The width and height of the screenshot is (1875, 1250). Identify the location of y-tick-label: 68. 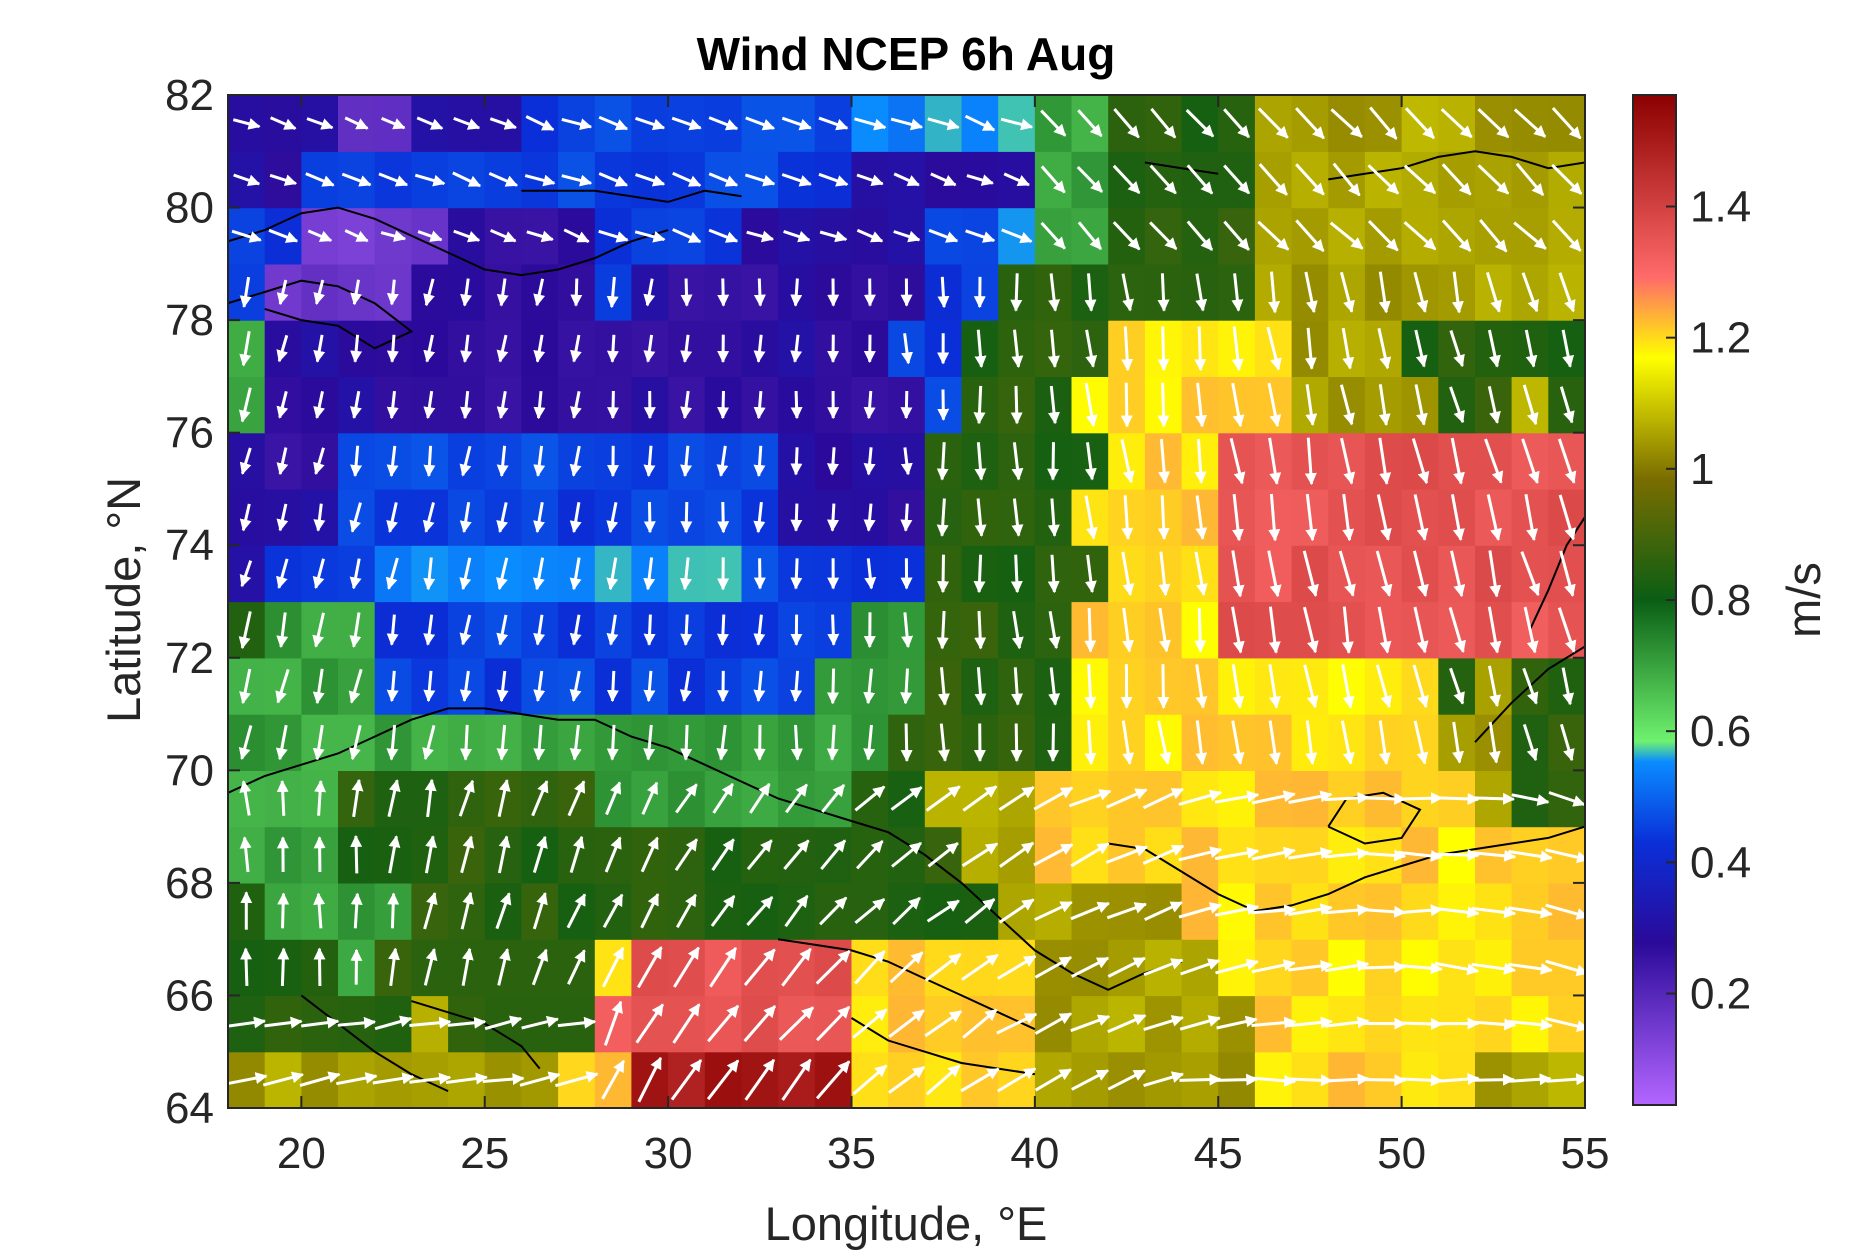
(189, 883).